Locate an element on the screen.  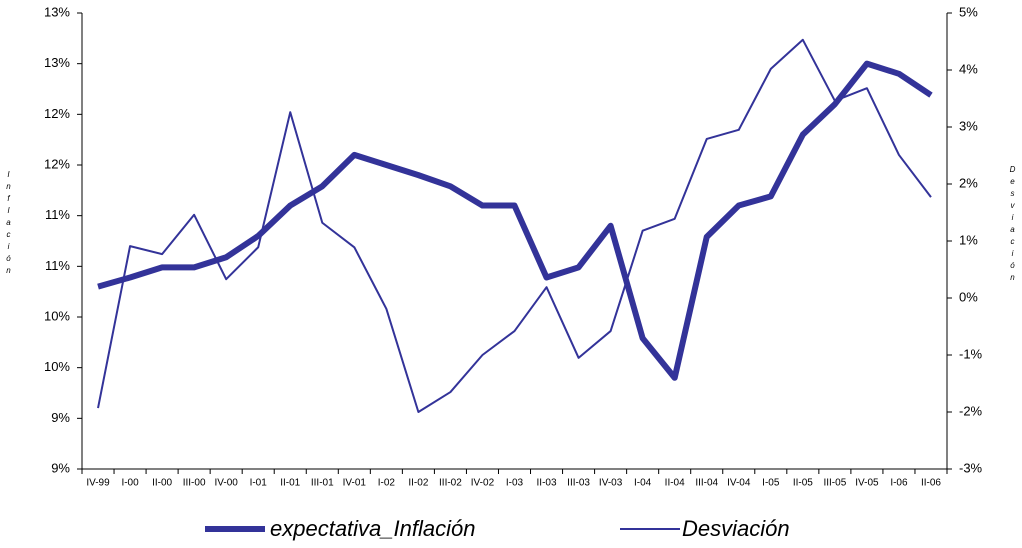
x-tick-label: IV-04 is located at coordinates (739, 483).